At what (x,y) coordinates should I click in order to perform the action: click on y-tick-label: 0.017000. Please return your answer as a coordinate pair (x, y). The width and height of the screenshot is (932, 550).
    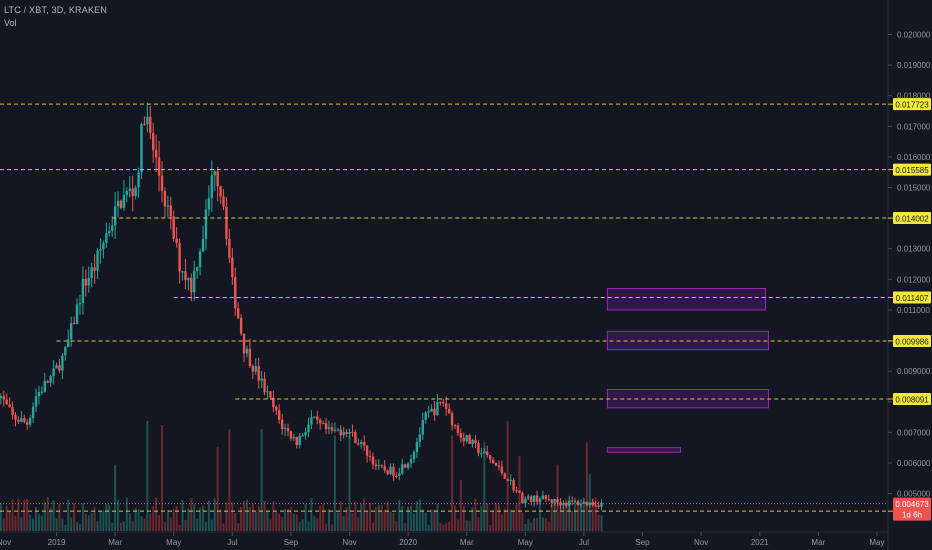
    Looking at the image, I should click on (914, 126).